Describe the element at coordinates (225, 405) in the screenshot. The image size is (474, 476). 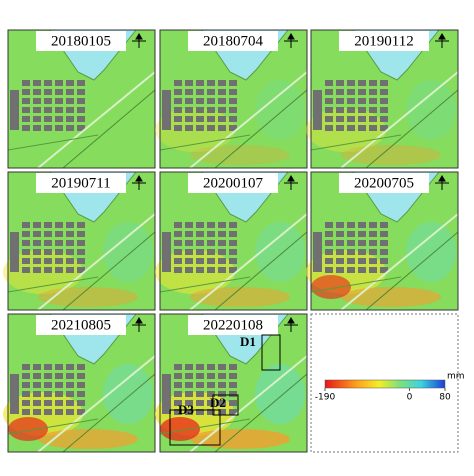
I see `annotation-box` at that location.